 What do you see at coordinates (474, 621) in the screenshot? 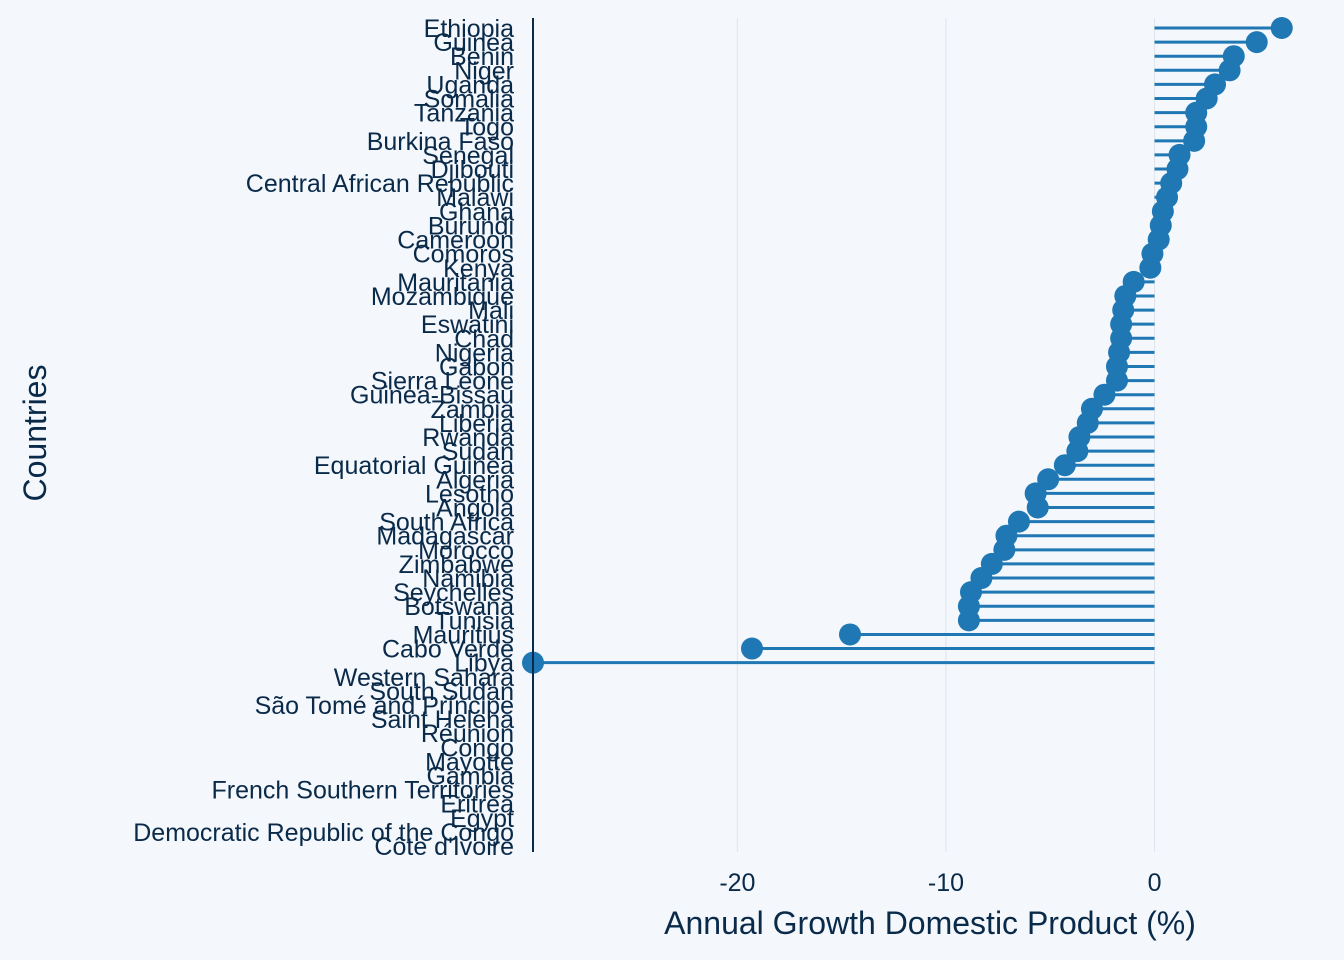
I see `country-label-42: Tunisia` at bounding box center [474, 621].